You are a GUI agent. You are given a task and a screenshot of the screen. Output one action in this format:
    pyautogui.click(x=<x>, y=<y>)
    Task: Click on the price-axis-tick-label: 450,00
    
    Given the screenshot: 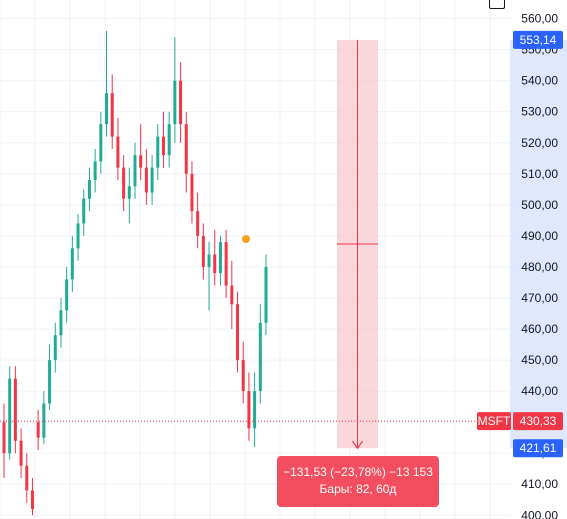 What is the action you would take?
    pyautogui.click(x=539, y=360)
    